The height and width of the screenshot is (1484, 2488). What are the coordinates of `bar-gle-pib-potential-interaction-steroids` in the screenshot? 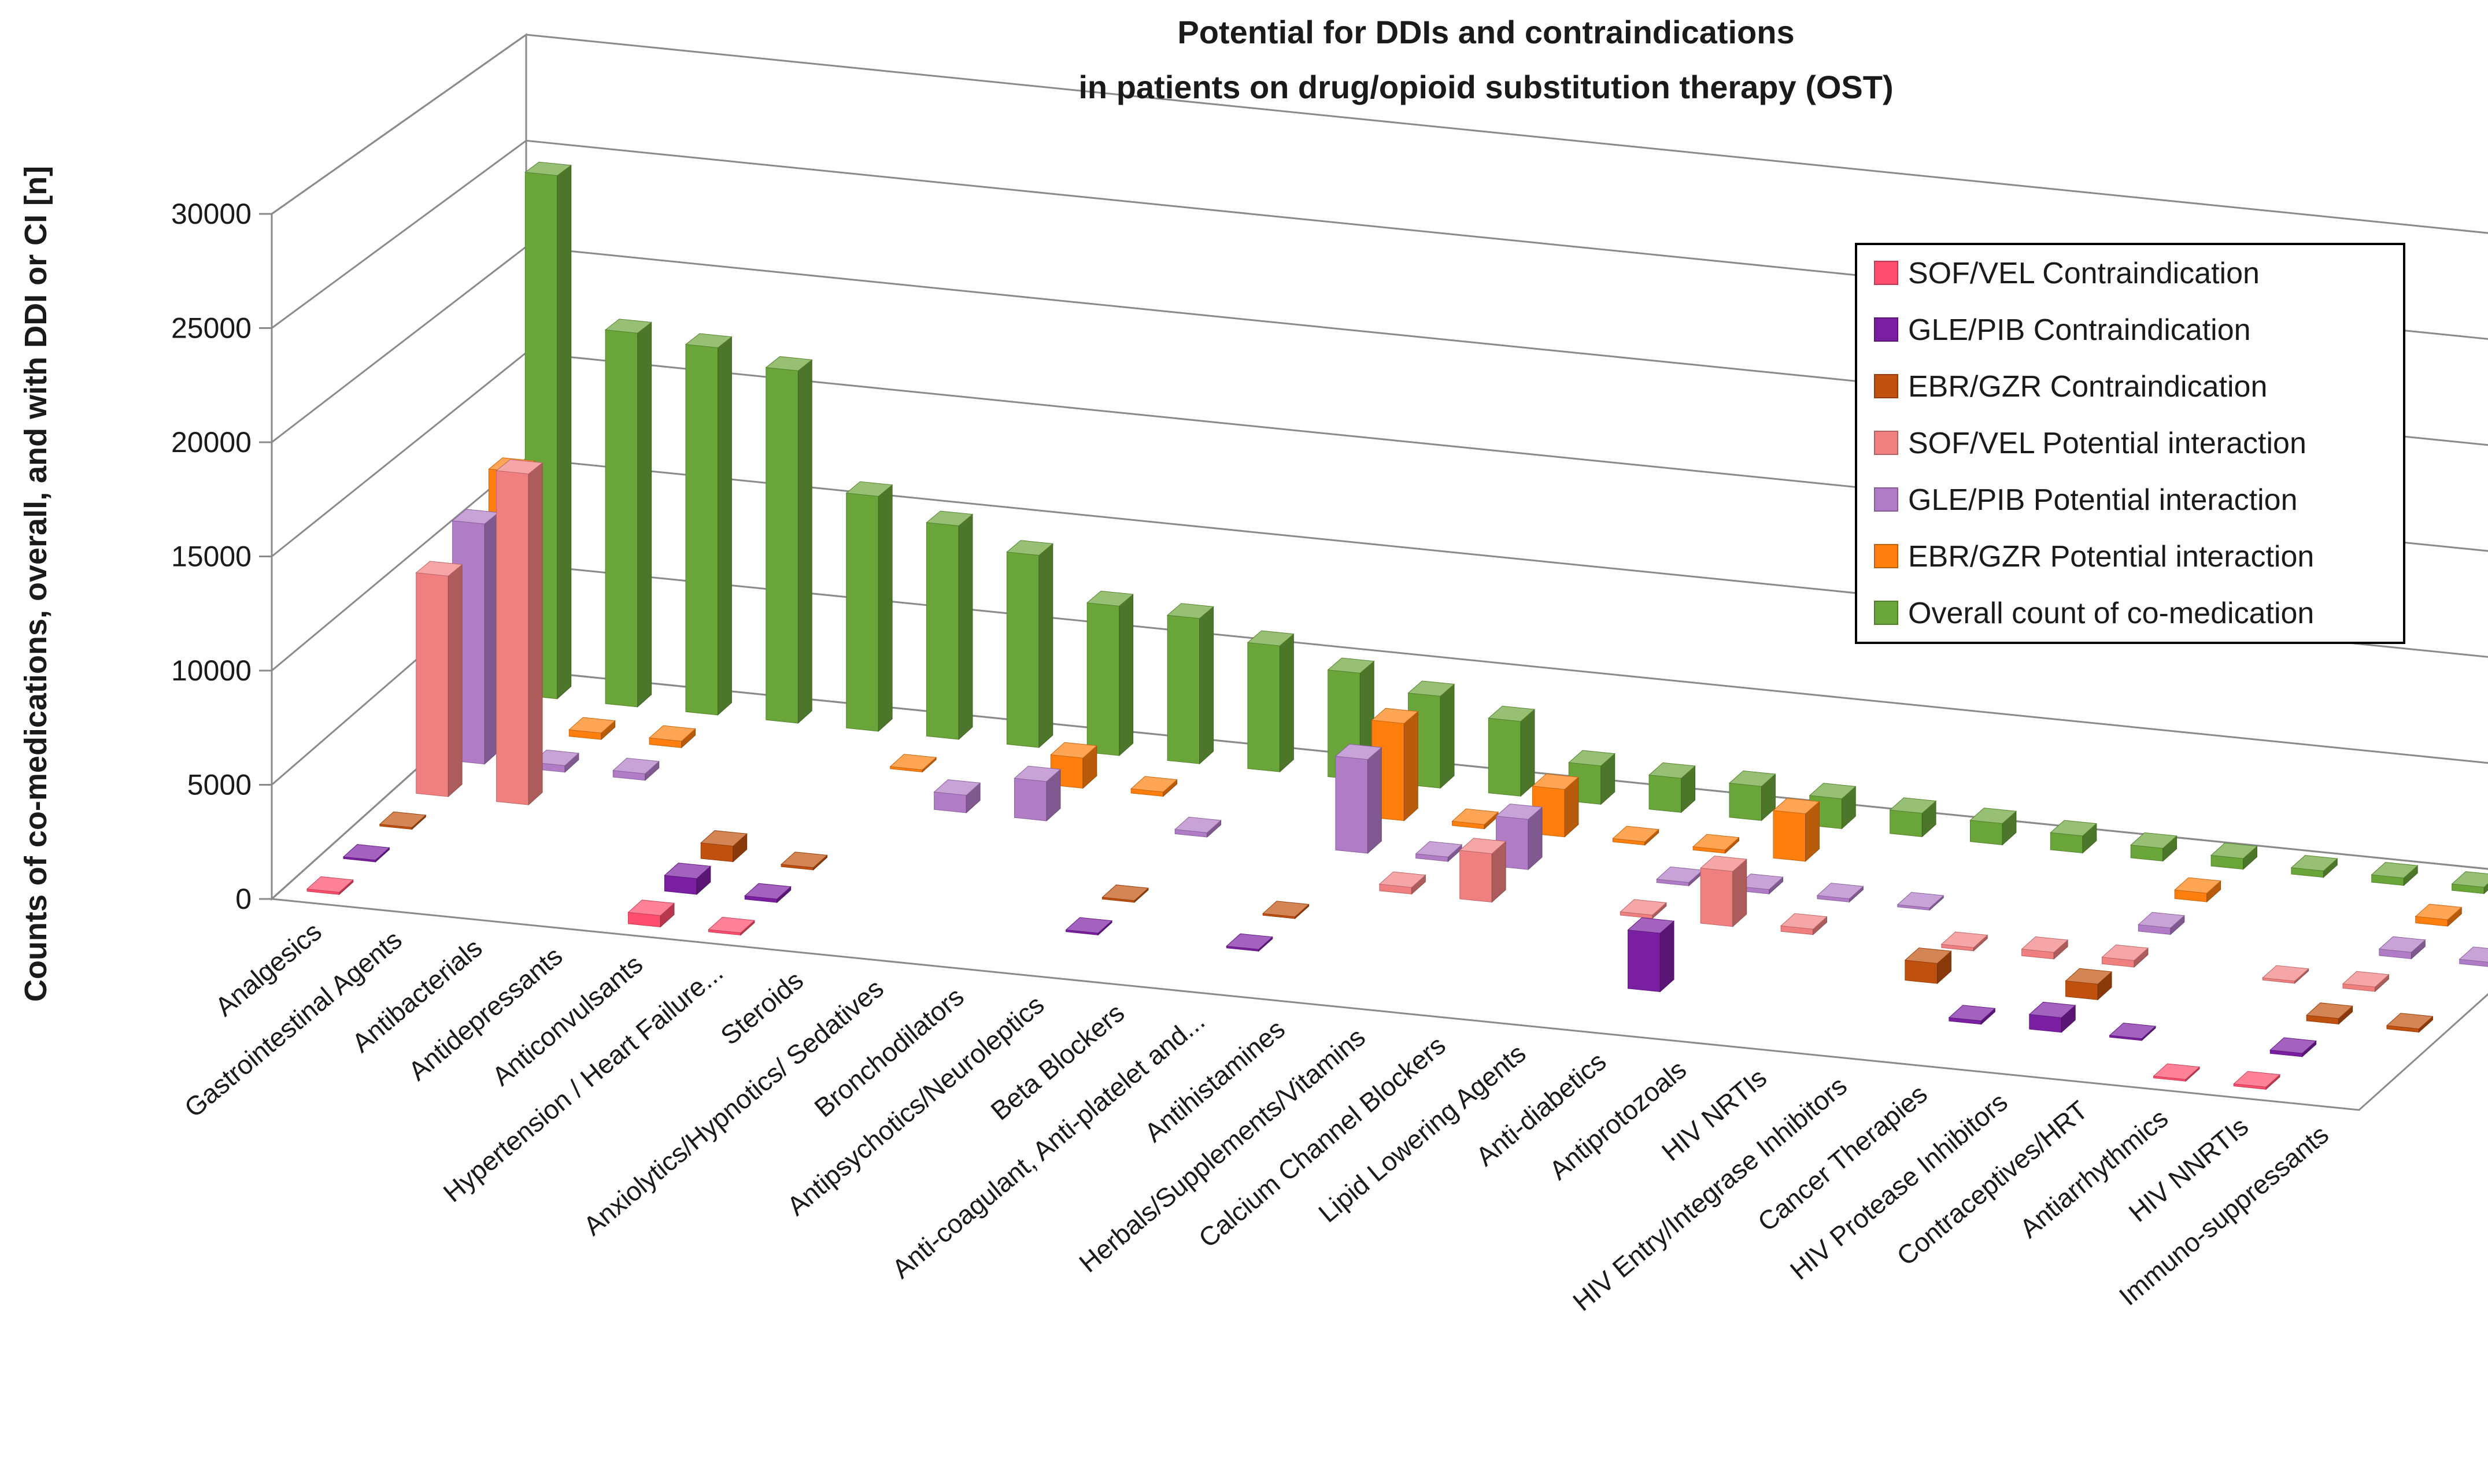 It's located at (957, 796).